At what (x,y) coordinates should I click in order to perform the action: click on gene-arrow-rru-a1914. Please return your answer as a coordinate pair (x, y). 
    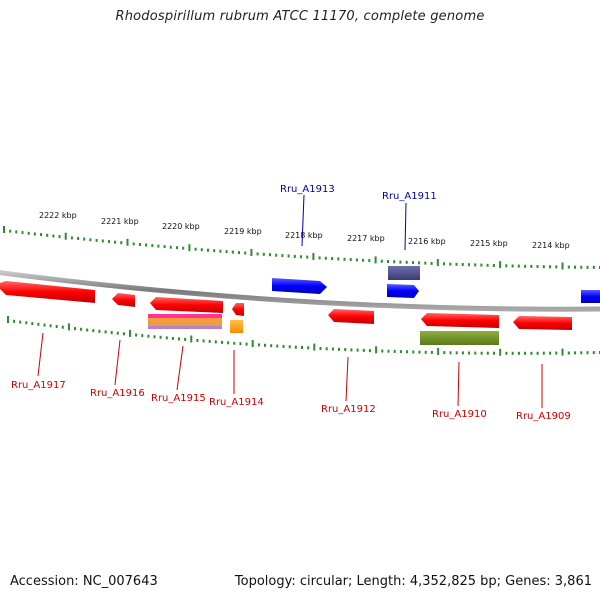
    Looking at the image, I should click on (238, 309).